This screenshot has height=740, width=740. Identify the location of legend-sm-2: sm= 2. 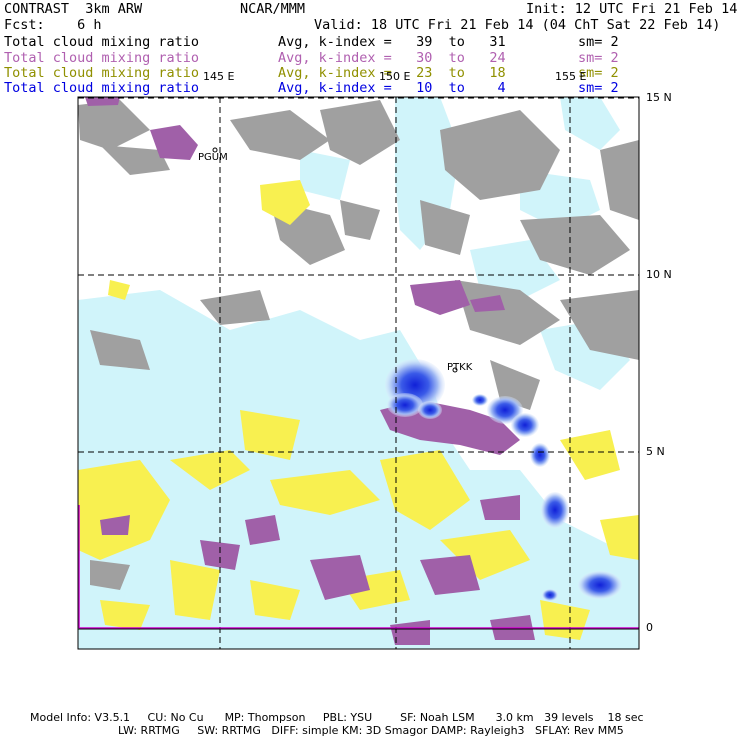
(598, 58).